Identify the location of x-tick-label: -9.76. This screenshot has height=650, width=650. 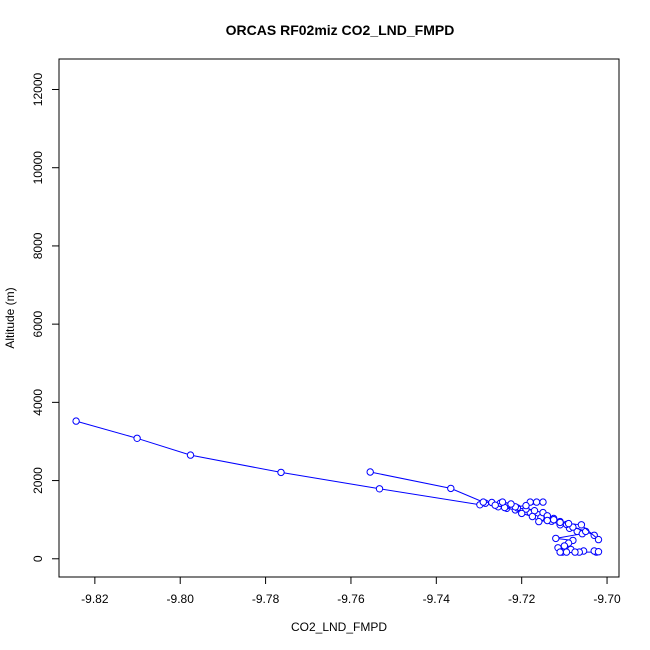
(351, 599).